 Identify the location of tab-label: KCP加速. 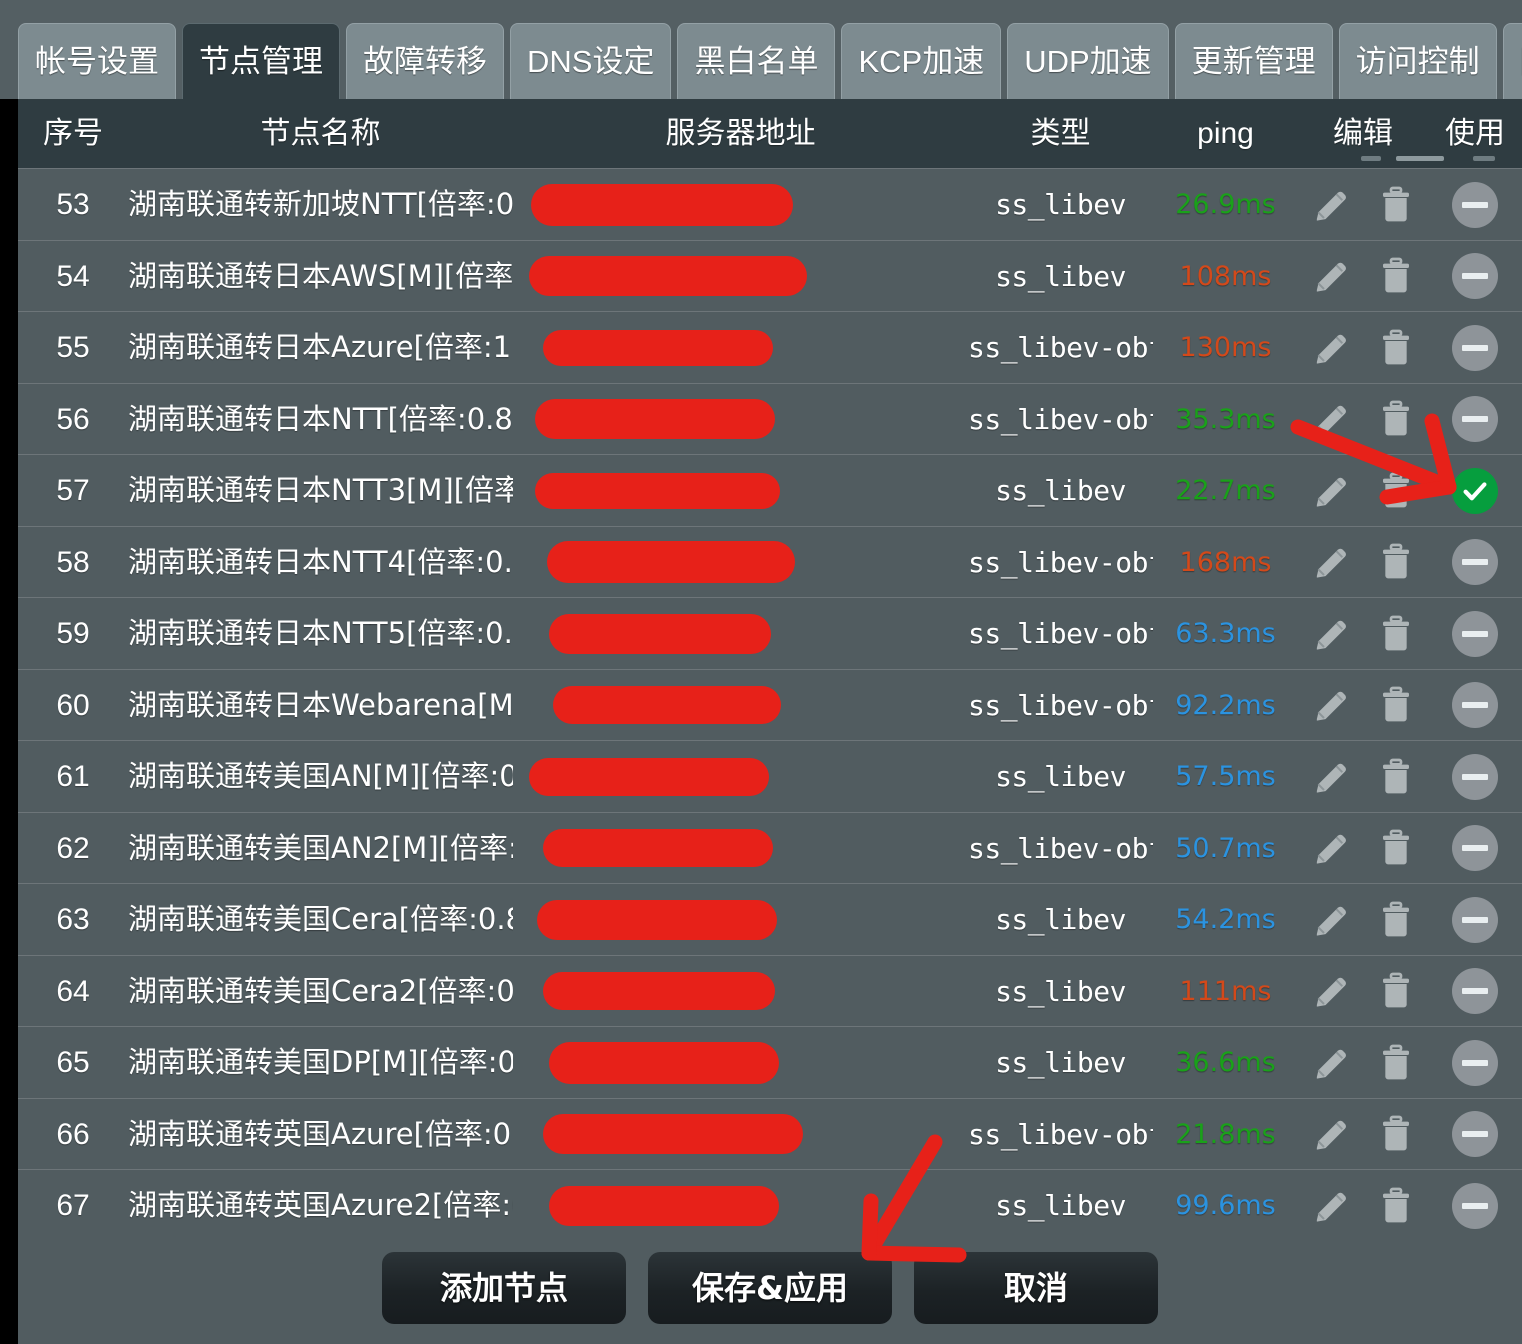
(921, 61).